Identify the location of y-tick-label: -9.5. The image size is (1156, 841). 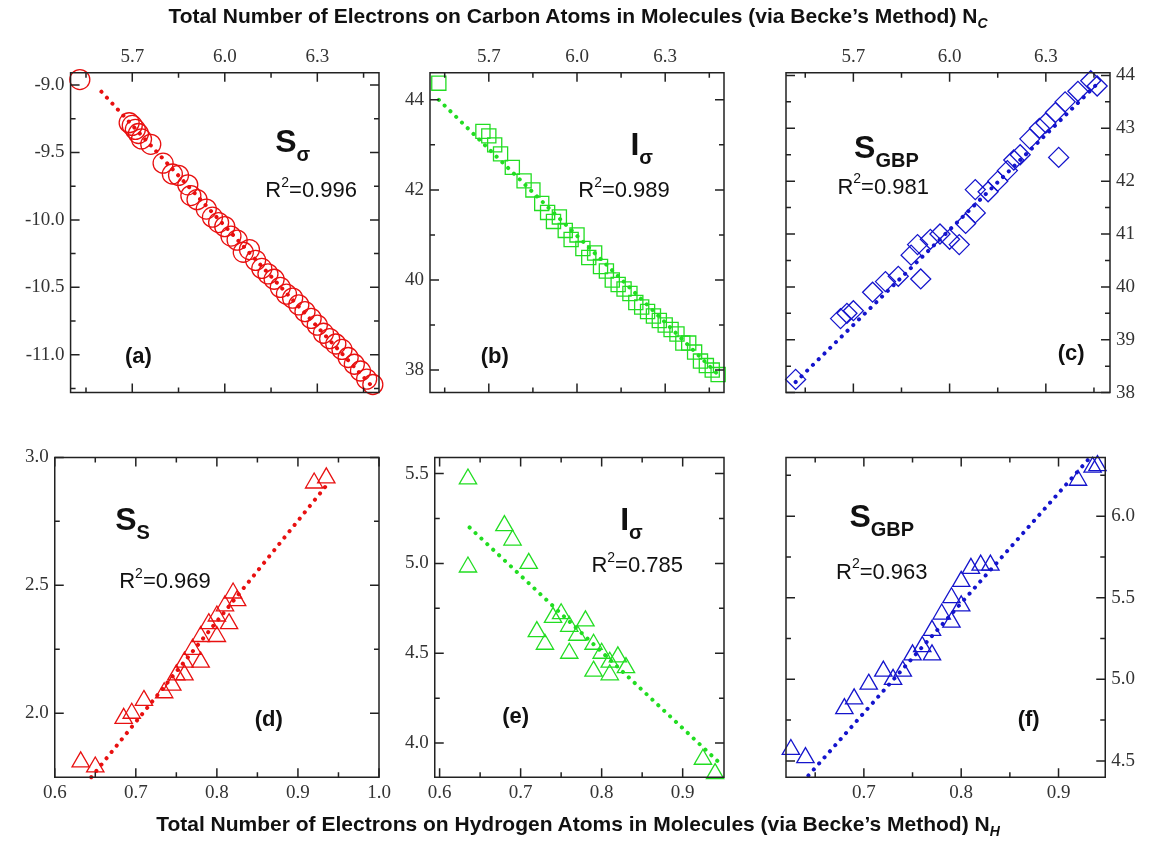
(49, 151).